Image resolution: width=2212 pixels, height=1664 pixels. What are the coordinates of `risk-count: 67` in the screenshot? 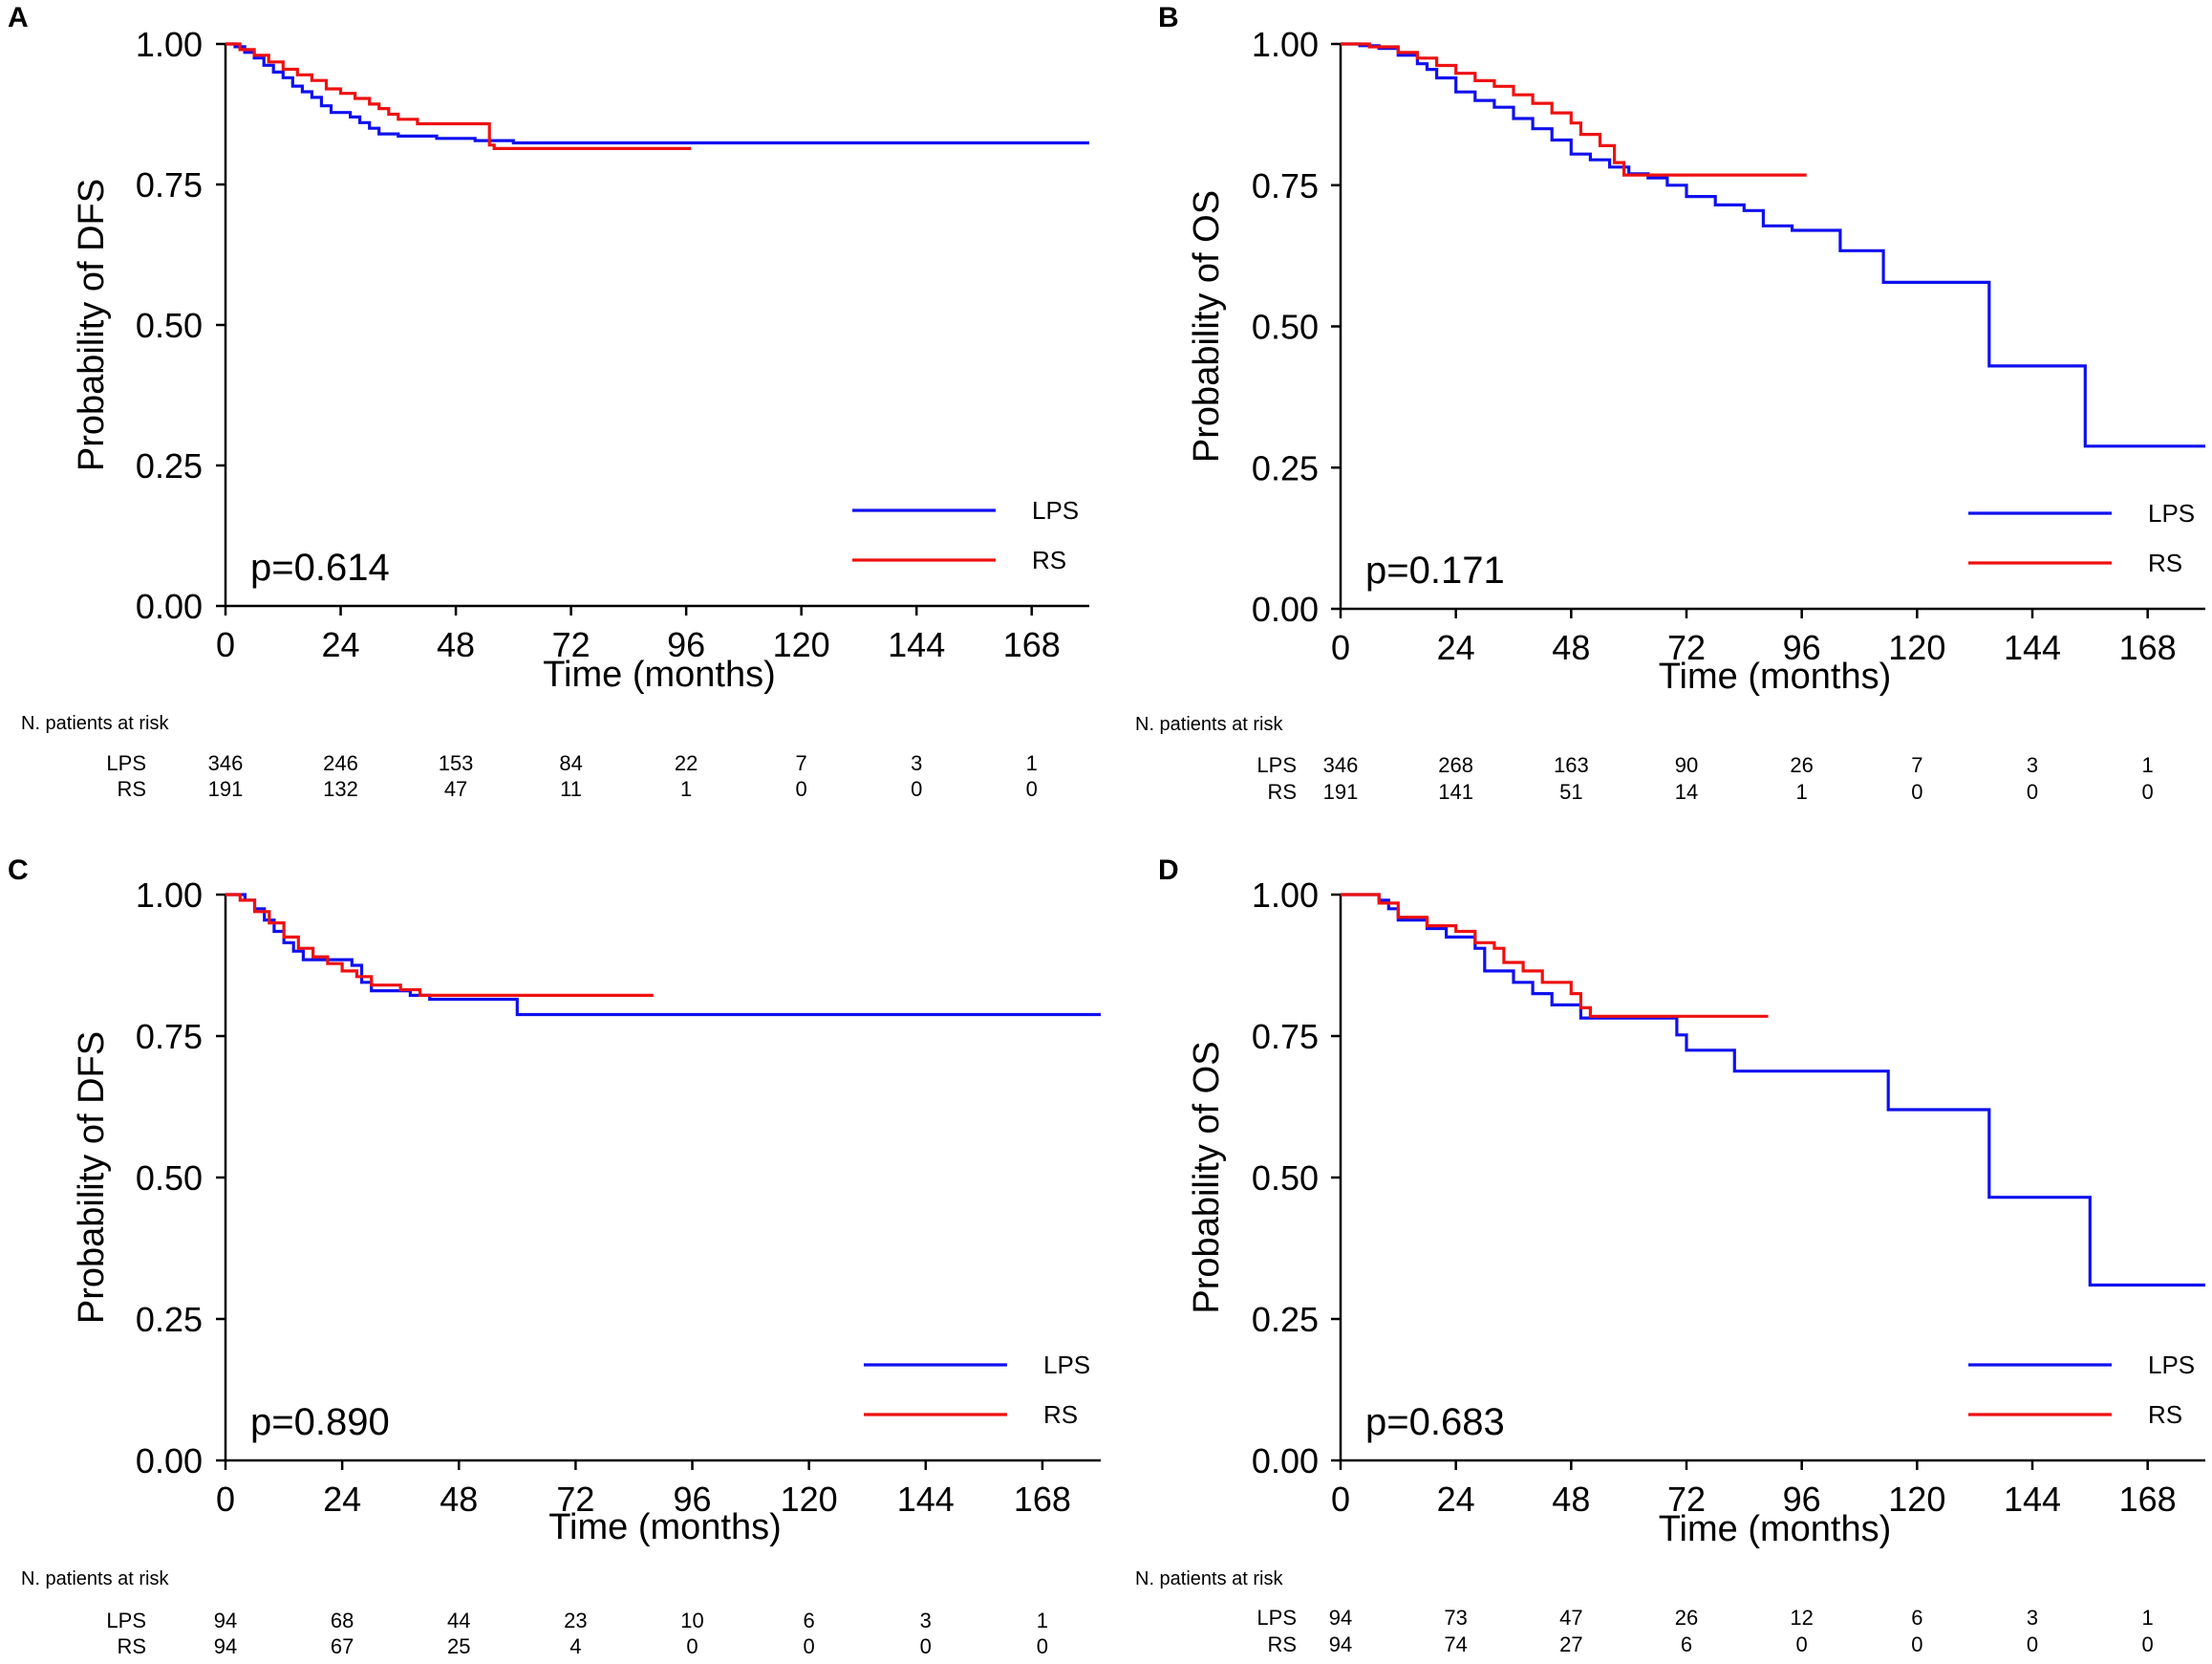 It's located at (342, 1646).